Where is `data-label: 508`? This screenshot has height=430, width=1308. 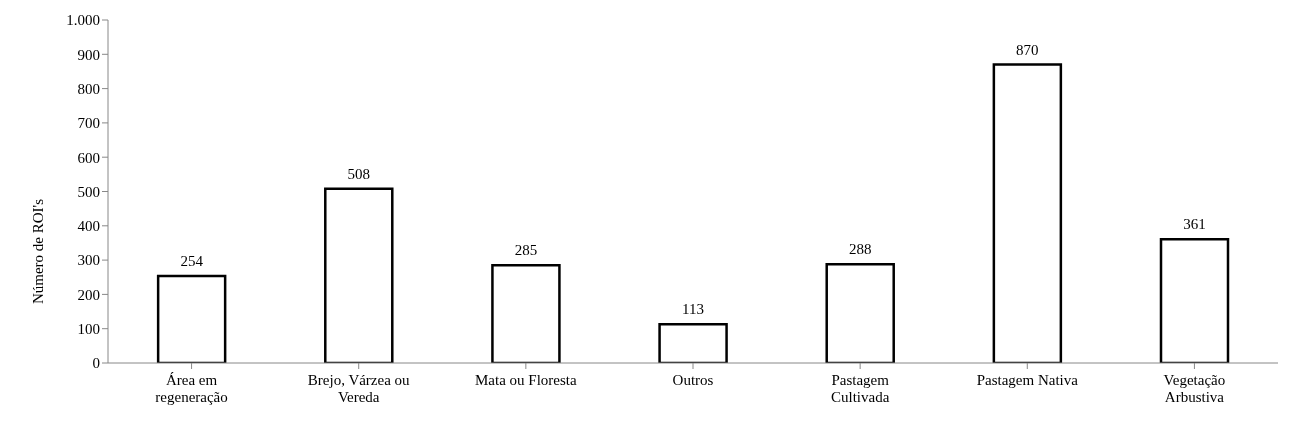 data-label: 508 is located at coordinates (359, 173).